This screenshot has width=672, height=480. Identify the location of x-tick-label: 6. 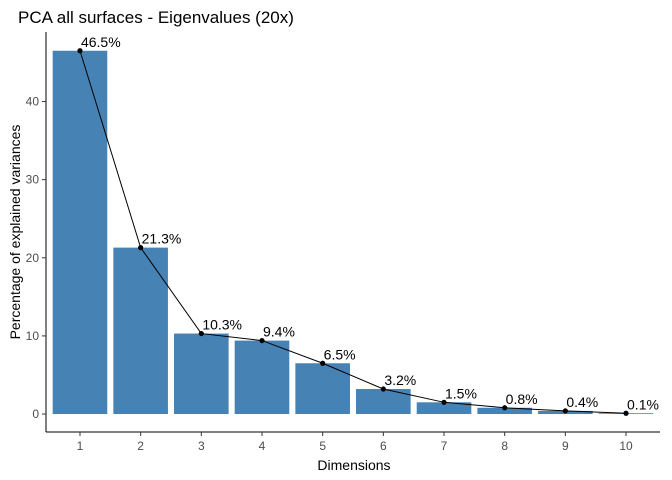
(383, 446).